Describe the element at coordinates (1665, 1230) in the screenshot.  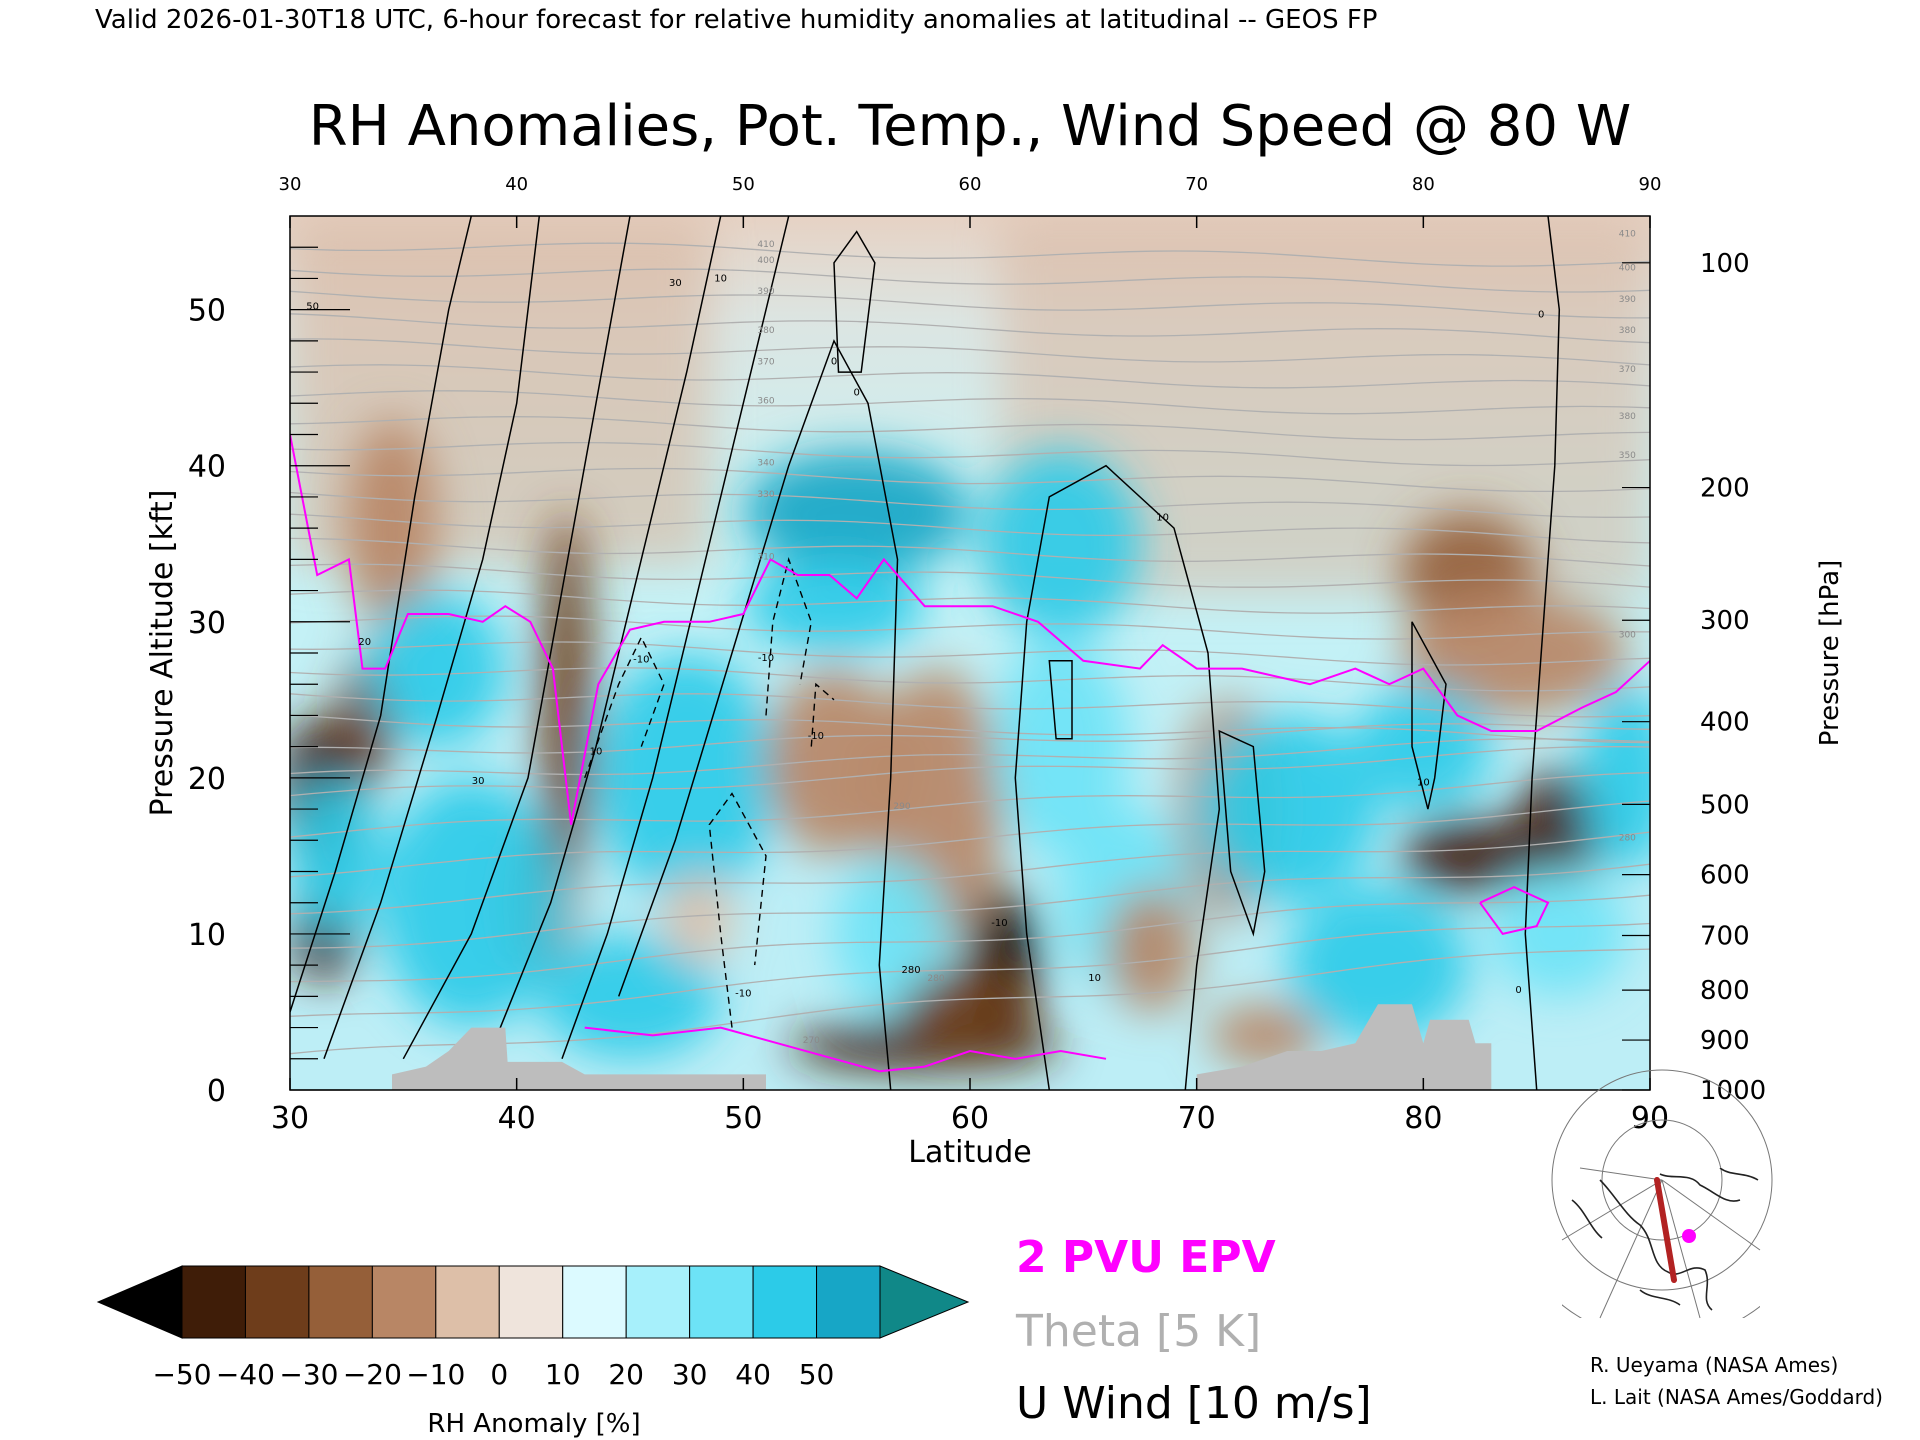
I see `cross-section-route` at that location.